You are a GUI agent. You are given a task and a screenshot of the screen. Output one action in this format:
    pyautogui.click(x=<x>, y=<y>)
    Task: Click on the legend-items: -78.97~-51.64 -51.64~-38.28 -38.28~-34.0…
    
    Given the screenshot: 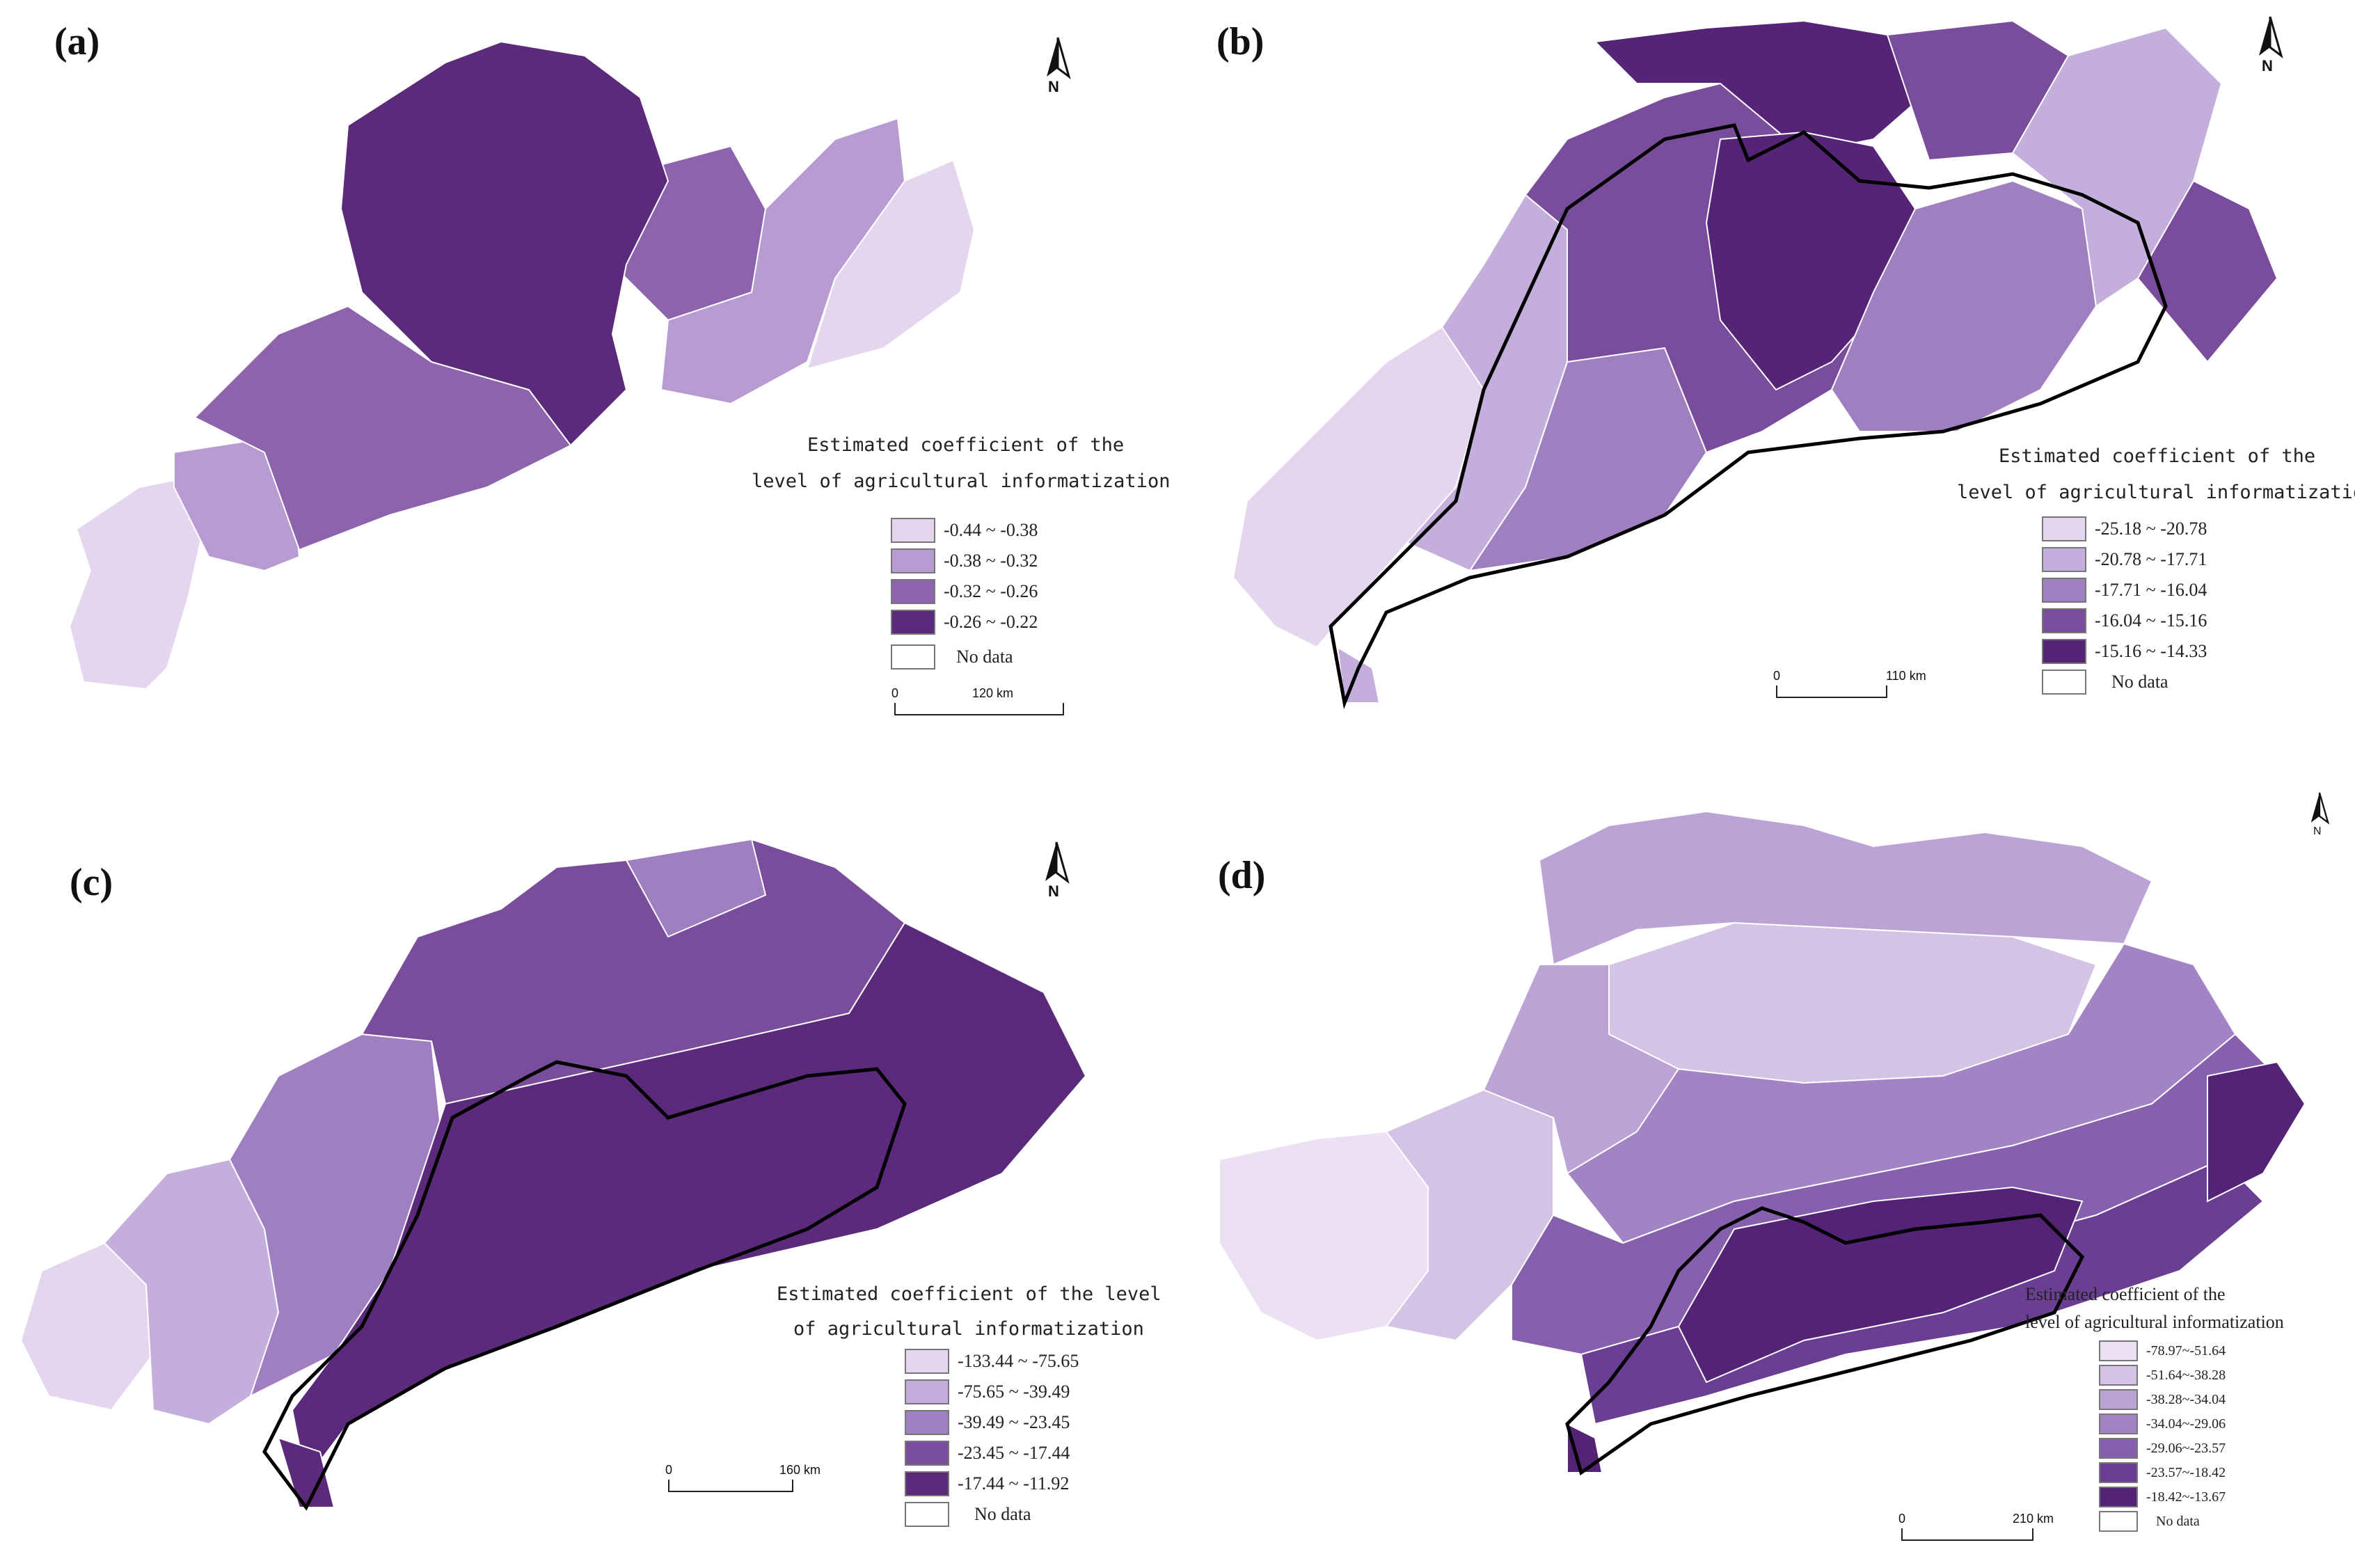 What is the action you would take?
    pyautogui.click(x=2191, y=1436)
    